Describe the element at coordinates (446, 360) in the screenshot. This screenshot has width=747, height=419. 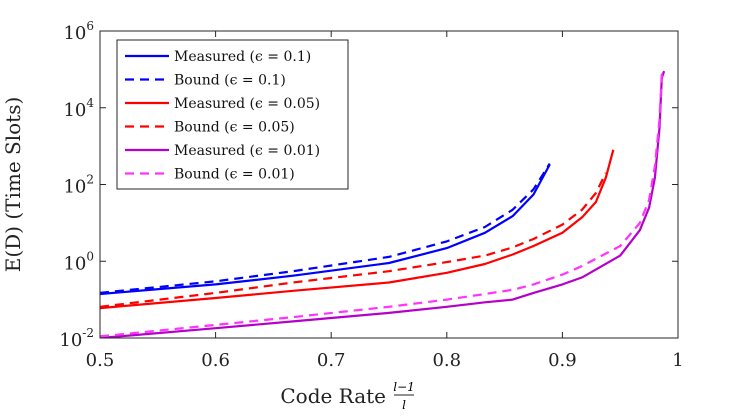
I see `x-tick-label: 0.8` at that location.